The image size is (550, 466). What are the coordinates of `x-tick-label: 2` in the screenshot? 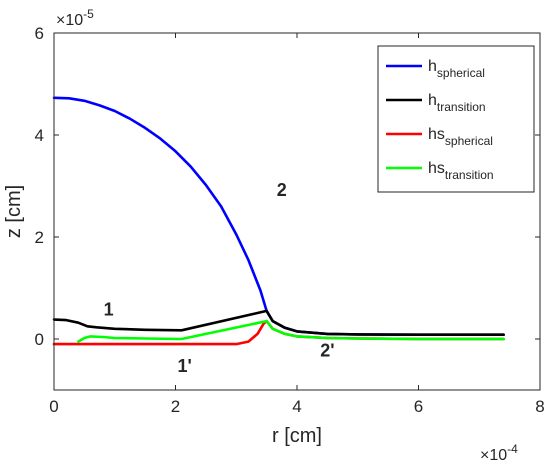 It's located at (175, 406).